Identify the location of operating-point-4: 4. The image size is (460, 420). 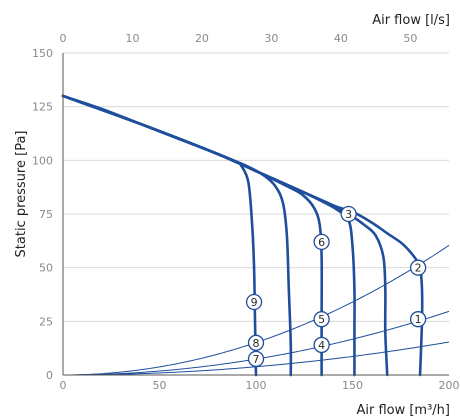
(321, 345).